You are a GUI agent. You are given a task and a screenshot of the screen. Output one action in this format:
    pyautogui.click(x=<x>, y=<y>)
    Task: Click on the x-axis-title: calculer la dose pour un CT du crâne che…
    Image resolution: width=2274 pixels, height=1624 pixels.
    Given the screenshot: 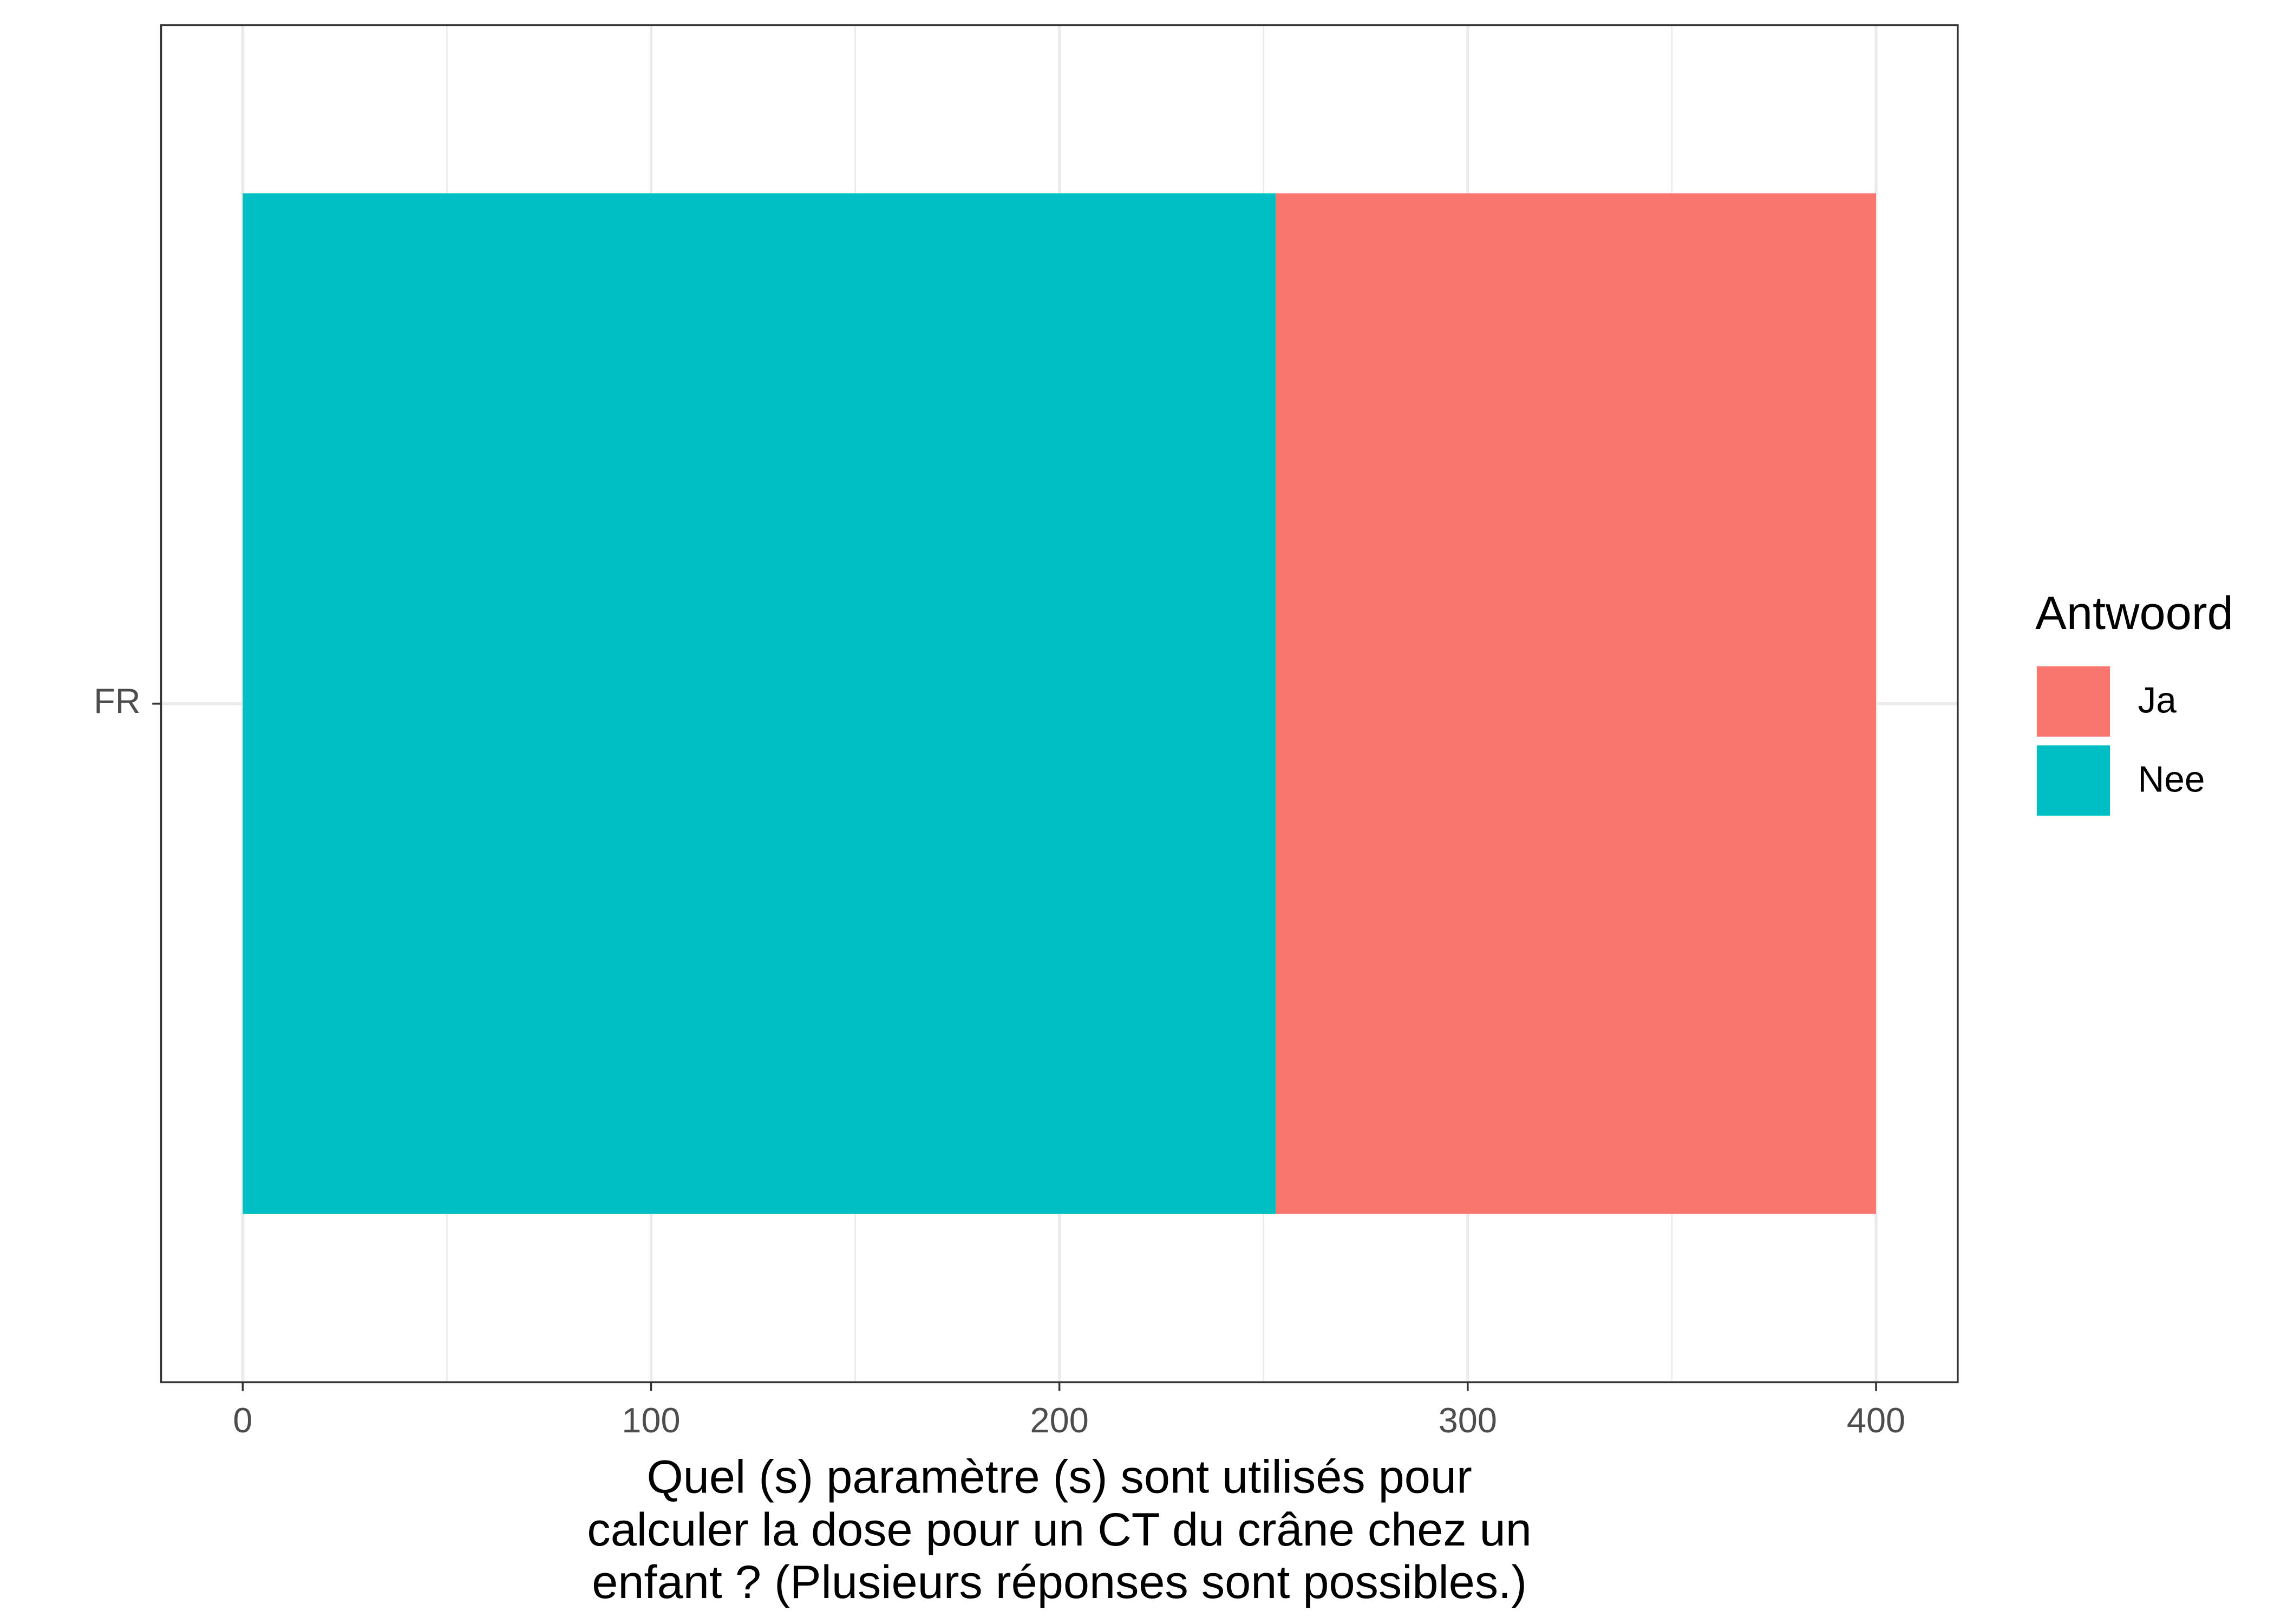 What is the action you would take?
    pyautogui.click(x=1059, y=1530)
    